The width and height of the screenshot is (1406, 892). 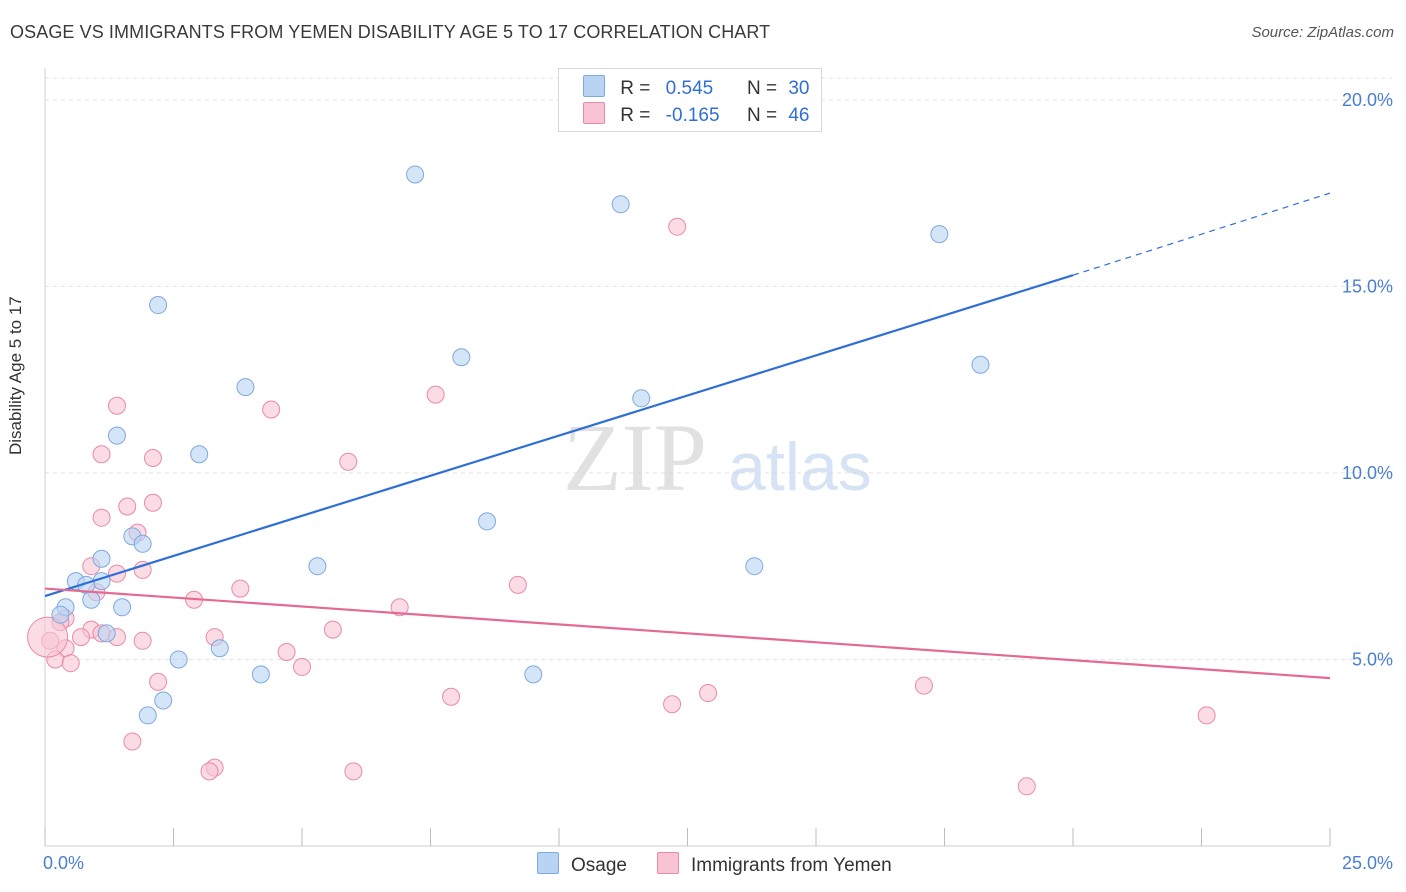 What do you see at coordinates (791, 865) in the screenshot?
I see `legend-label: Immigrants from Yemen` at bounding box center [791, 865].